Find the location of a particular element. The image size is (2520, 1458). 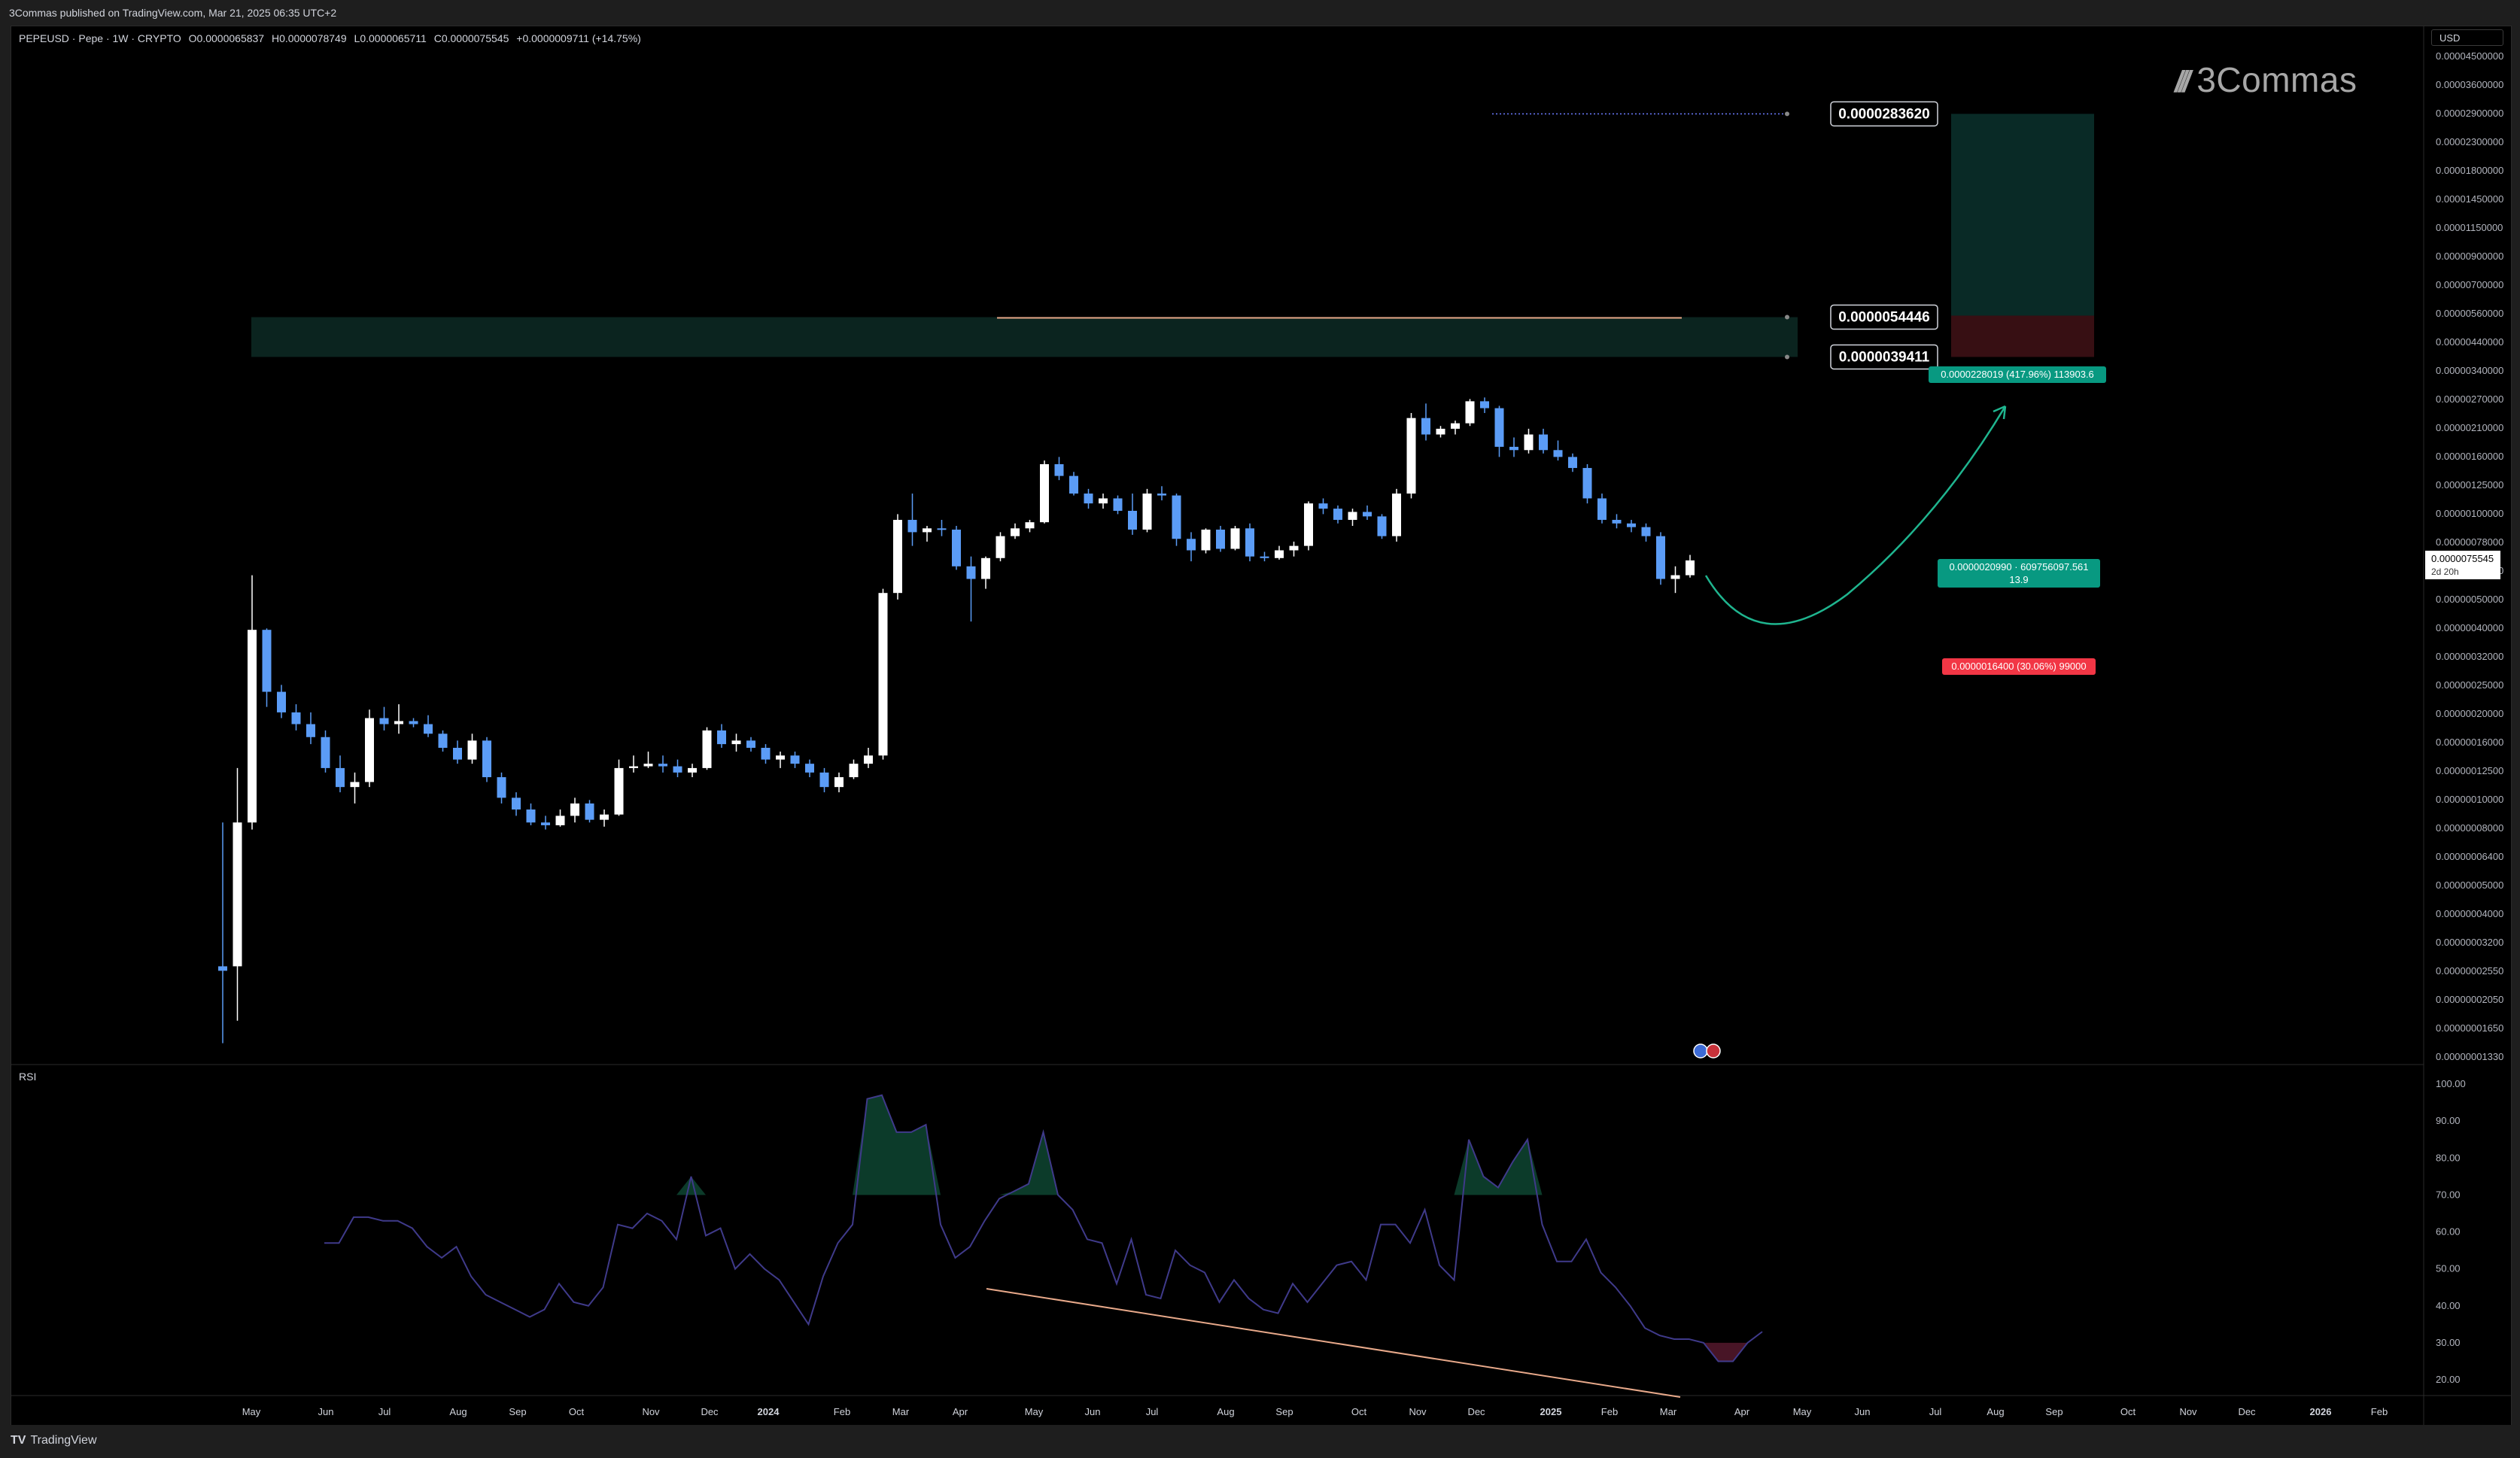

price-axis-label: 0.00001450000 is located at coordinates (2469, 199).